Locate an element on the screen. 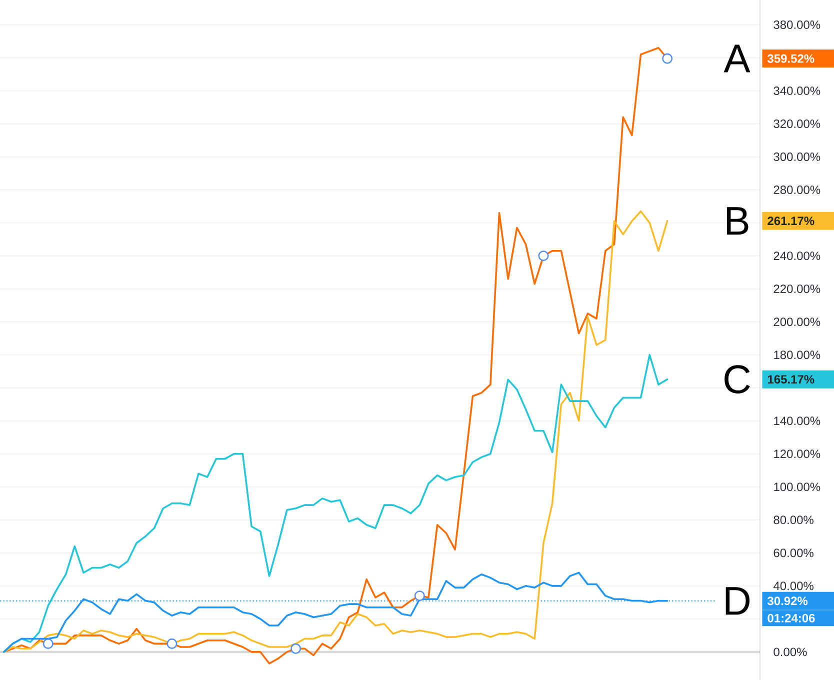  y-tick-label: 380.00% is located at coordinates (797, 24).